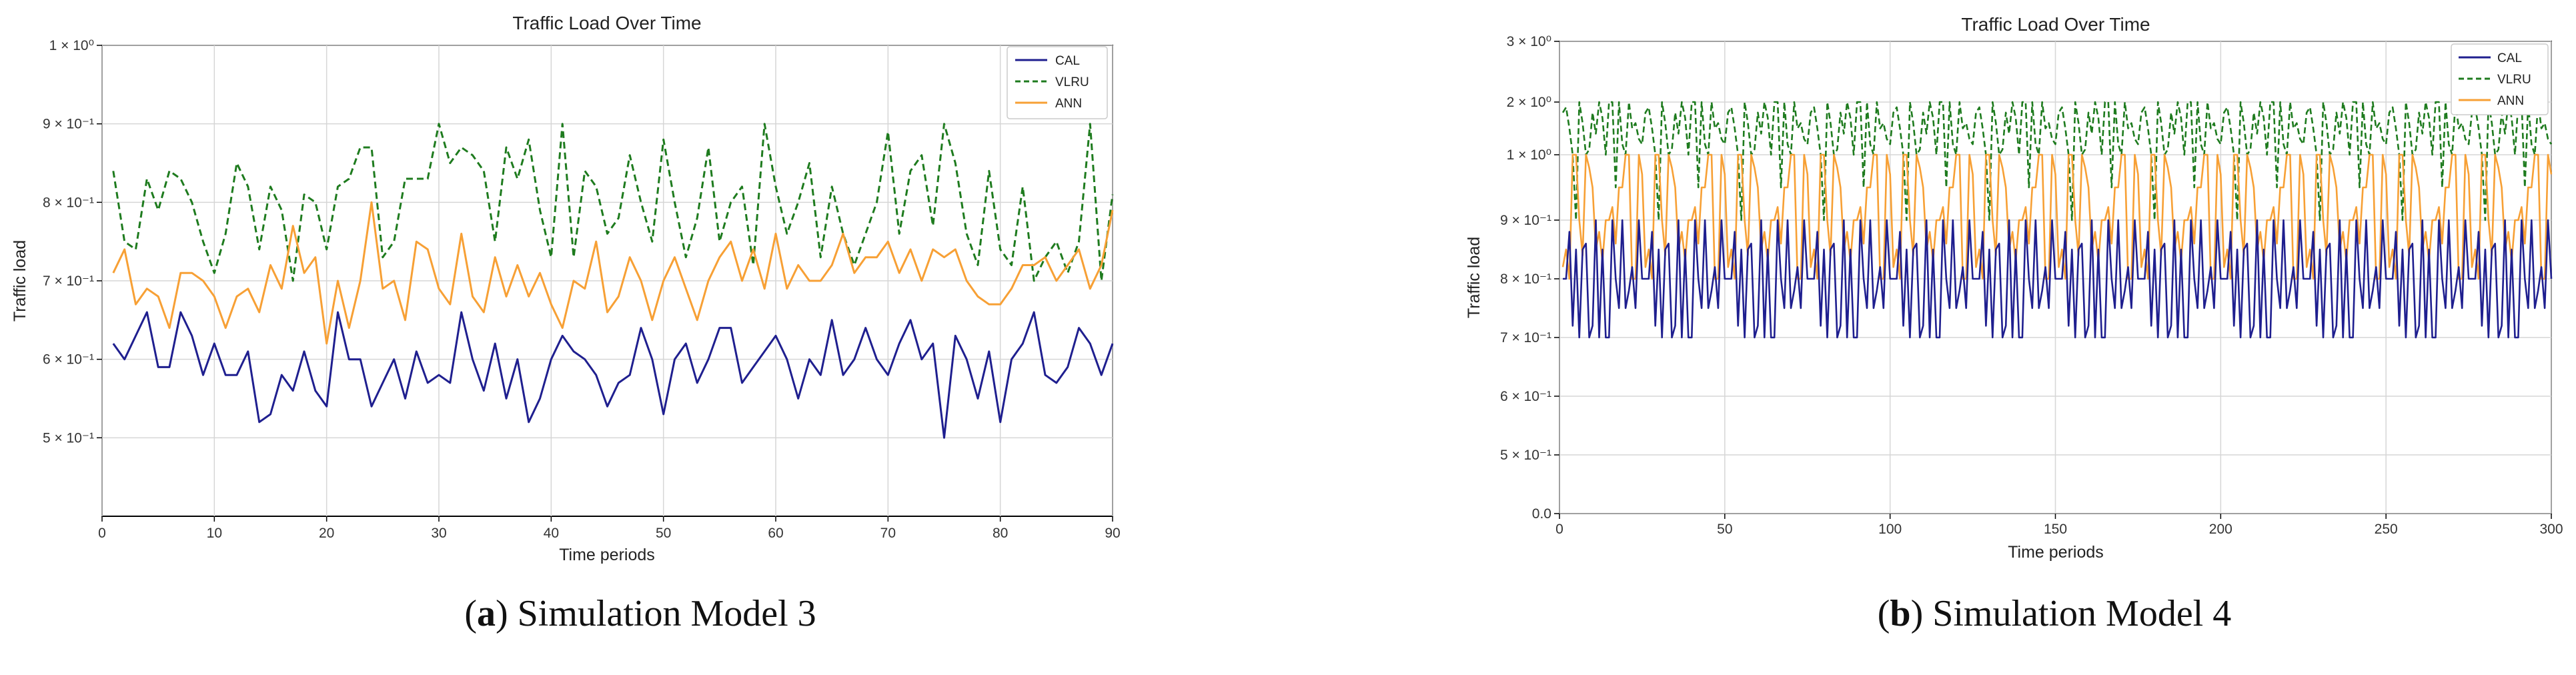 The height and width of the screenshot is (675, 2576). I want to click on chart-b-y-tick-label: 8 × 10⁻¹, so click(1526, 279).